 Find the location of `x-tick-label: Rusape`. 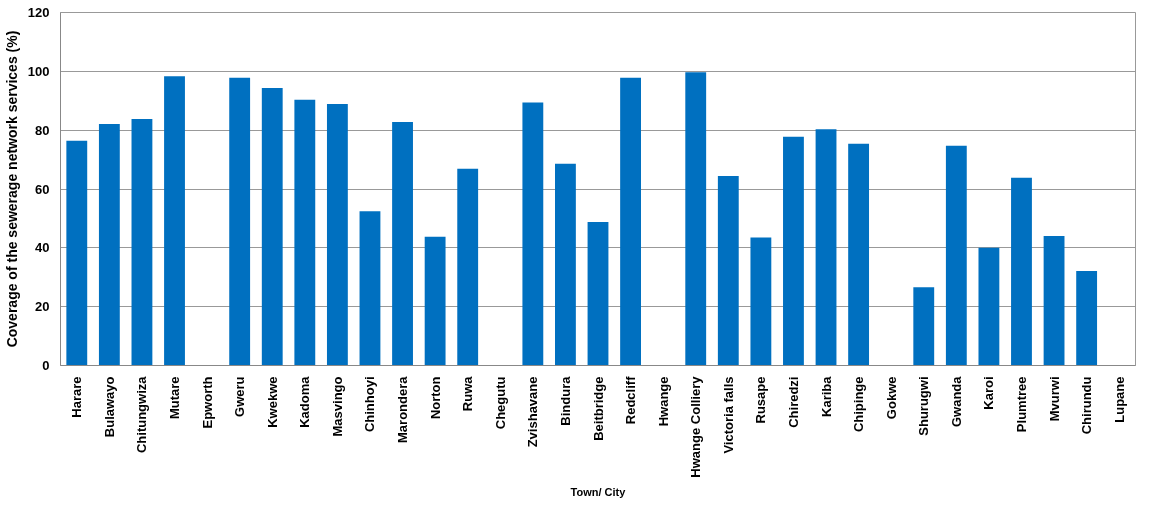

x-tick-label: Rusape is located at coordinates (761, 400).